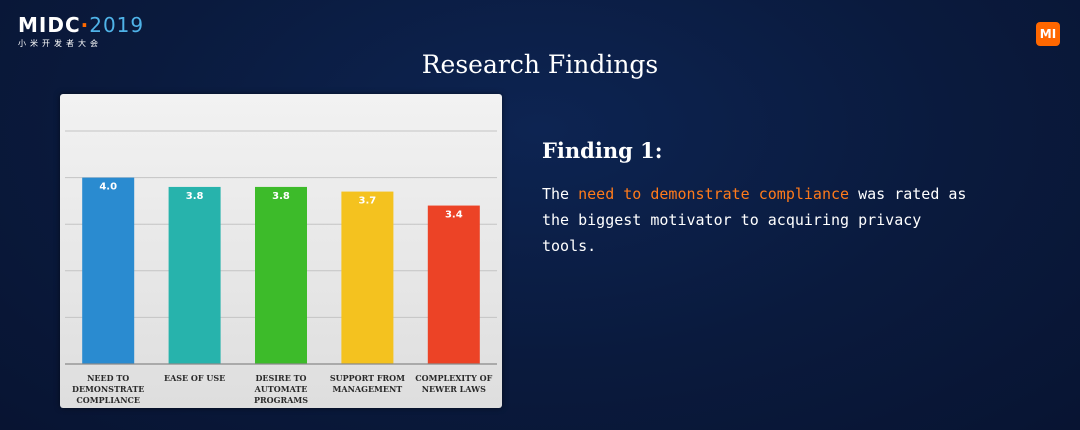  I want to click on category-label-line: EASE OF USE, so click(194, 378).